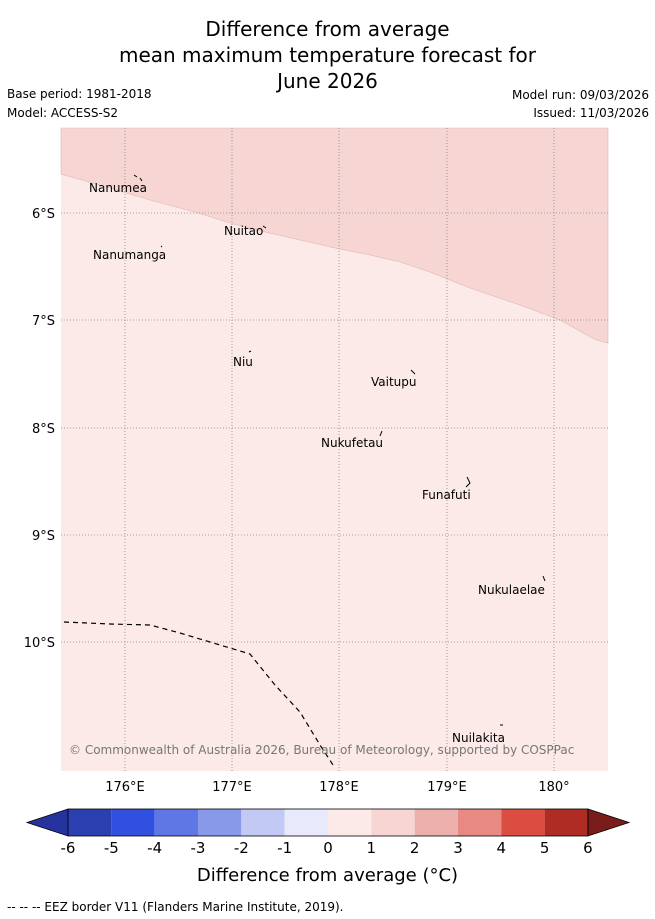 This screenshot has width=655, height=919. Describe the element at coordinates (447, 787) in the screenshot. I see `lon-label-179e: 179°E` at that location.